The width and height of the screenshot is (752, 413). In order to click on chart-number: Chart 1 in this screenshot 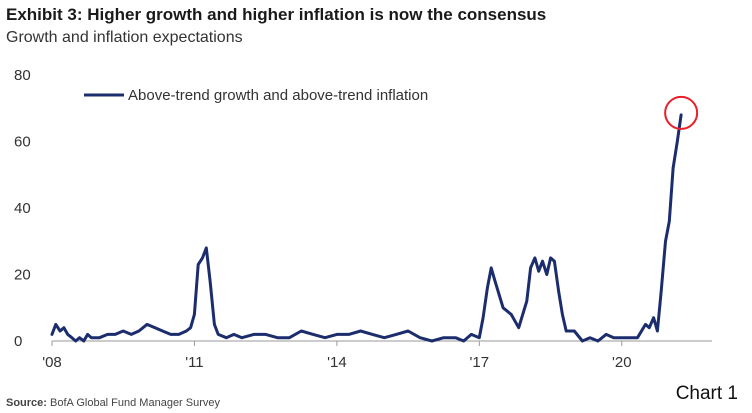, I will do `click(706, 393)`.